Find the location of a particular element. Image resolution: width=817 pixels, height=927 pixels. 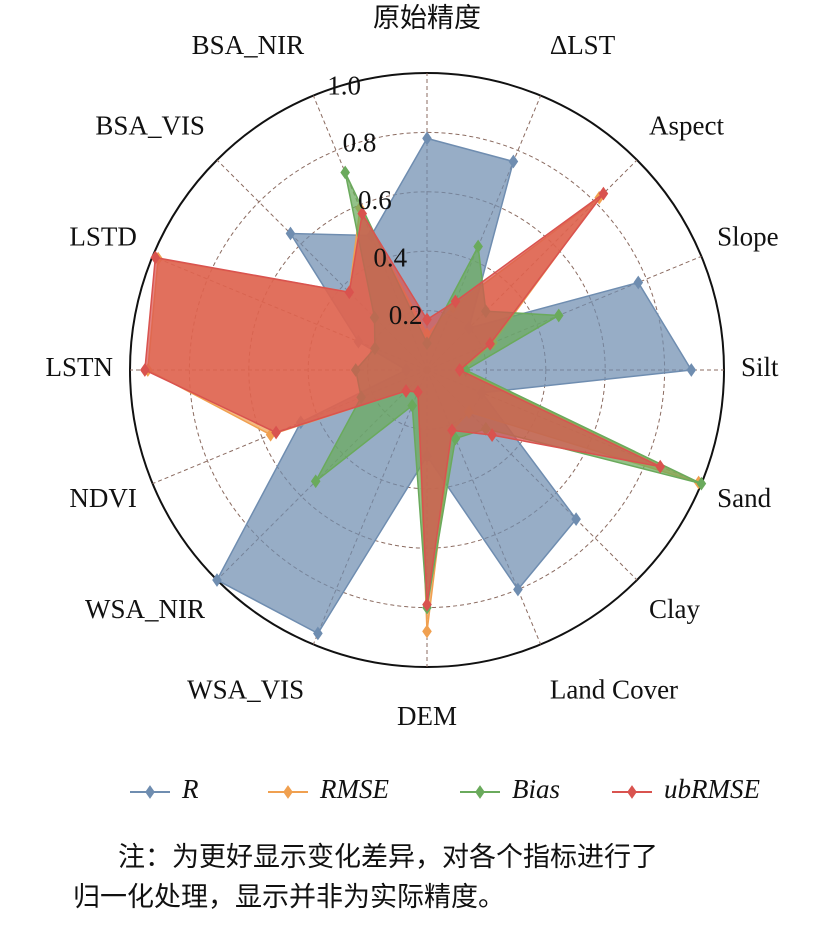

category-label: LSTD is located at coordinates (102, 236).